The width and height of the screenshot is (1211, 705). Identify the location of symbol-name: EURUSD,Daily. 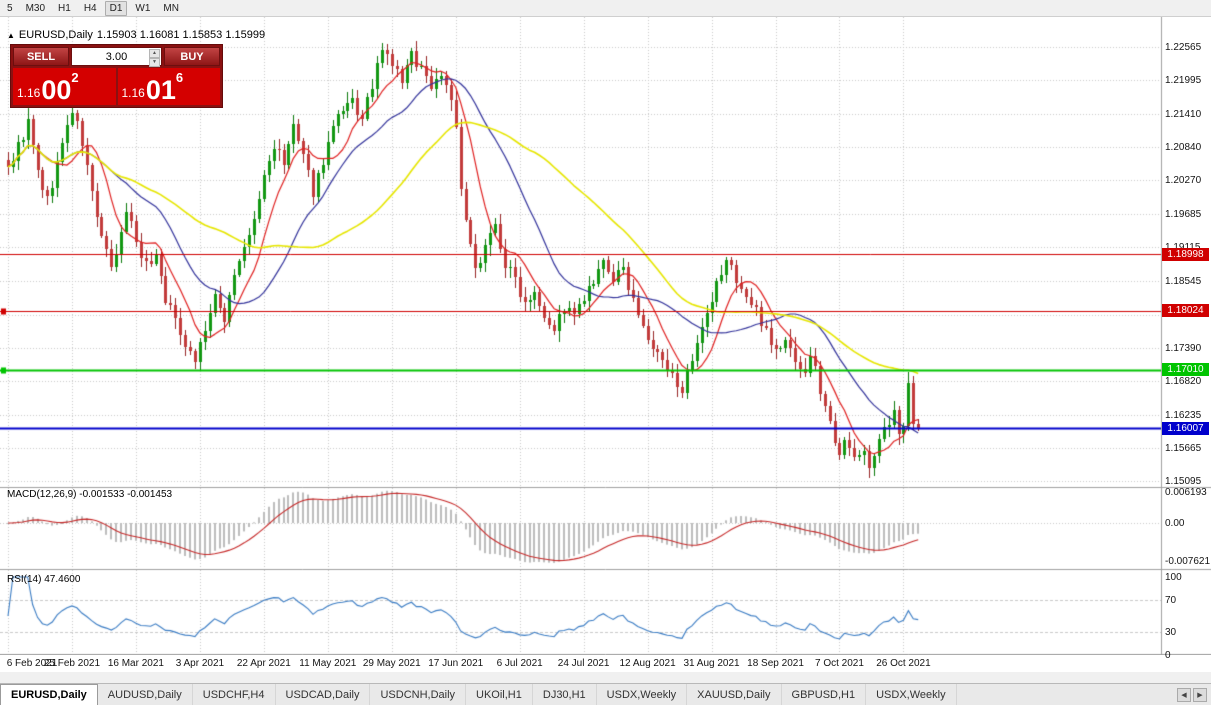
(55, 35).